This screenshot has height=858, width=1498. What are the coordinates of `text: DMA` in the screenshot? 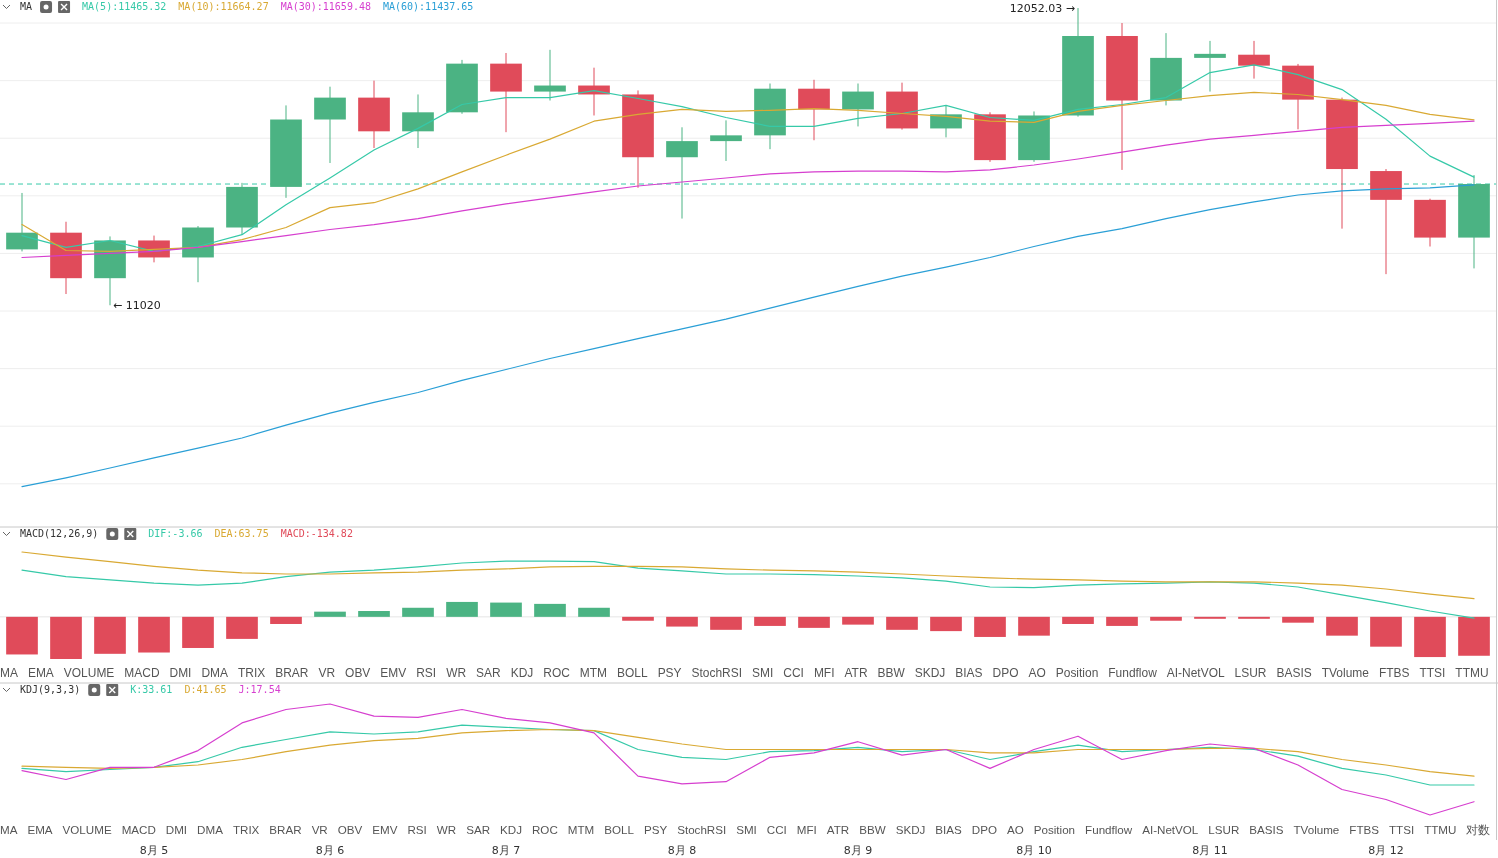 It's located at (210, 829).